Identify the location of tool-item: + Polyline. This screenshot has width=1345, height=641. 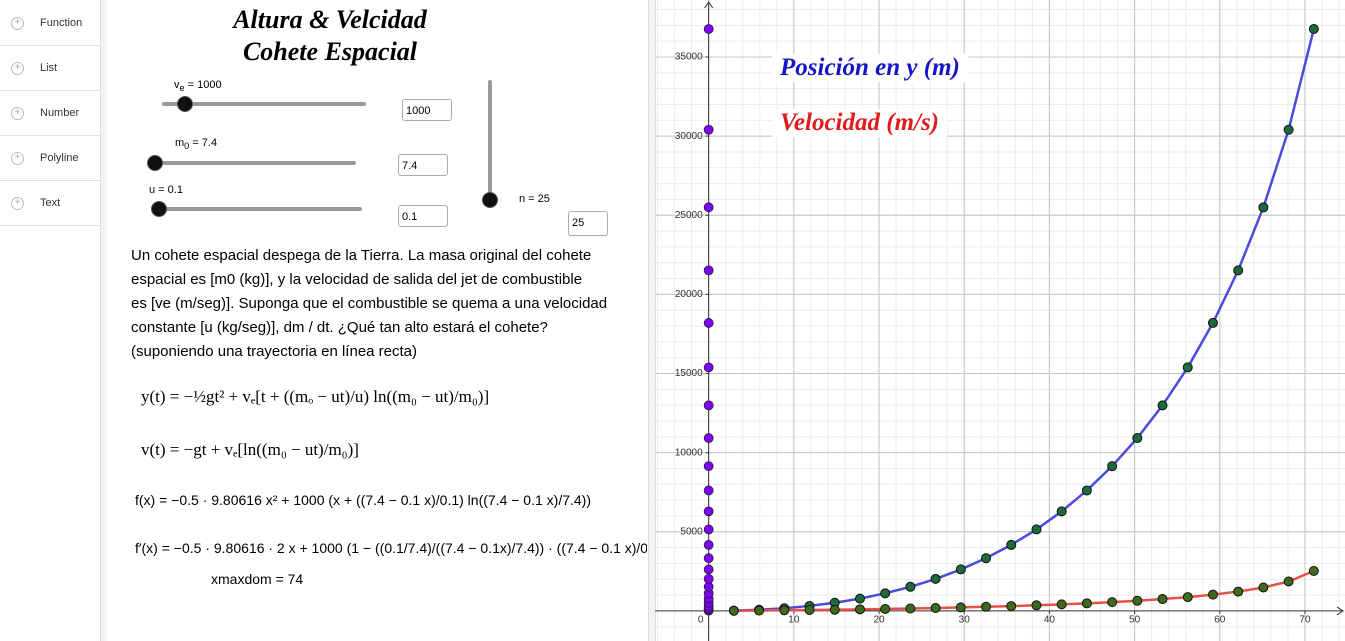
(50, 158).